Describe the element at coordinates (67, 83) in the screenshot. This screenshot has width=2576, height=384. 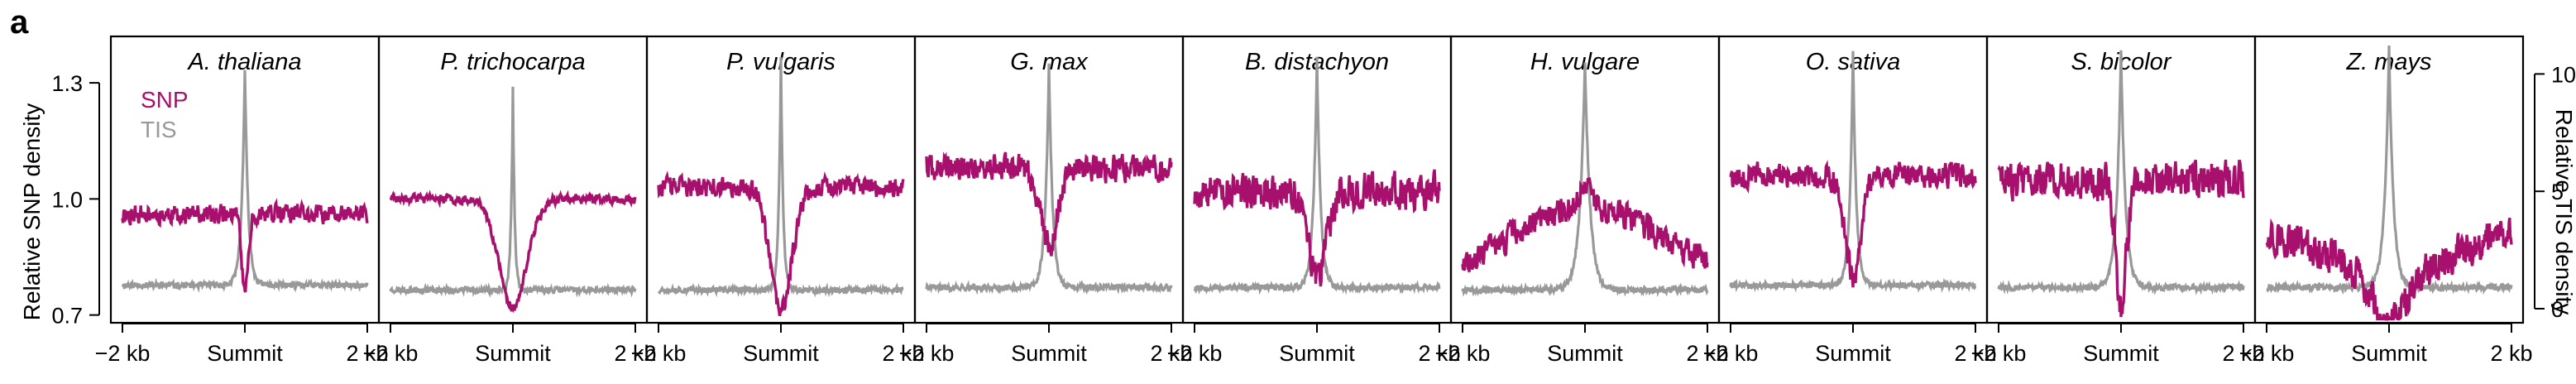
I see `left-tick-label: 1.3` at that location.